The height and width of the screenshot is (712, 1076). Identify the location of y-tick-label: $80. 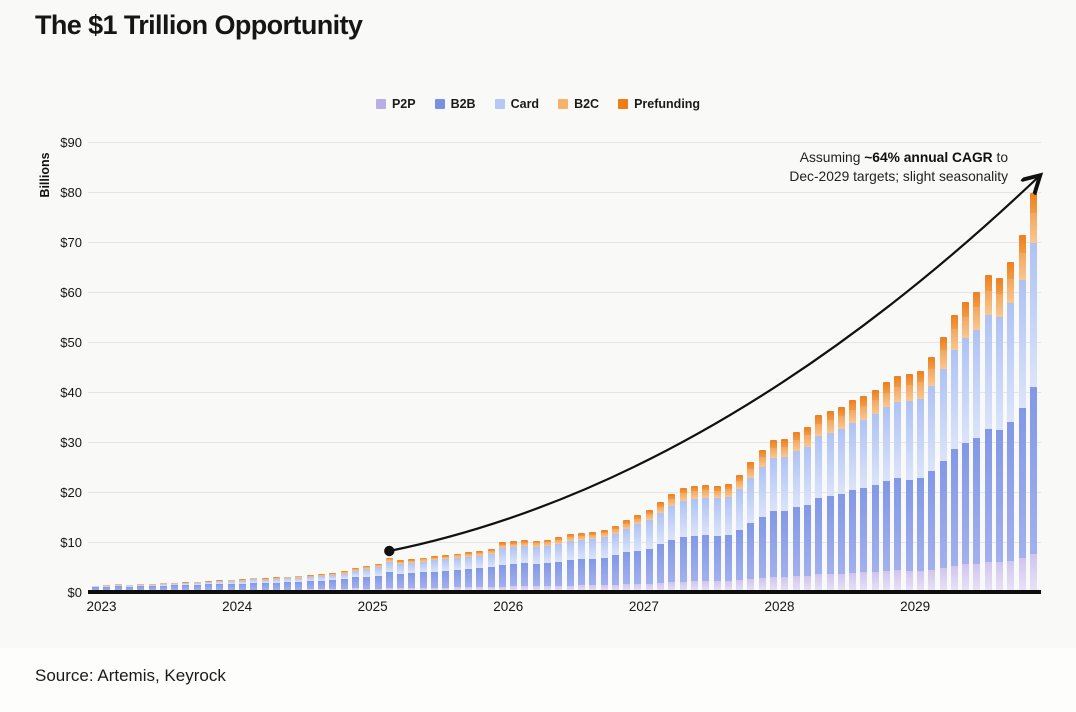
(71, 192).